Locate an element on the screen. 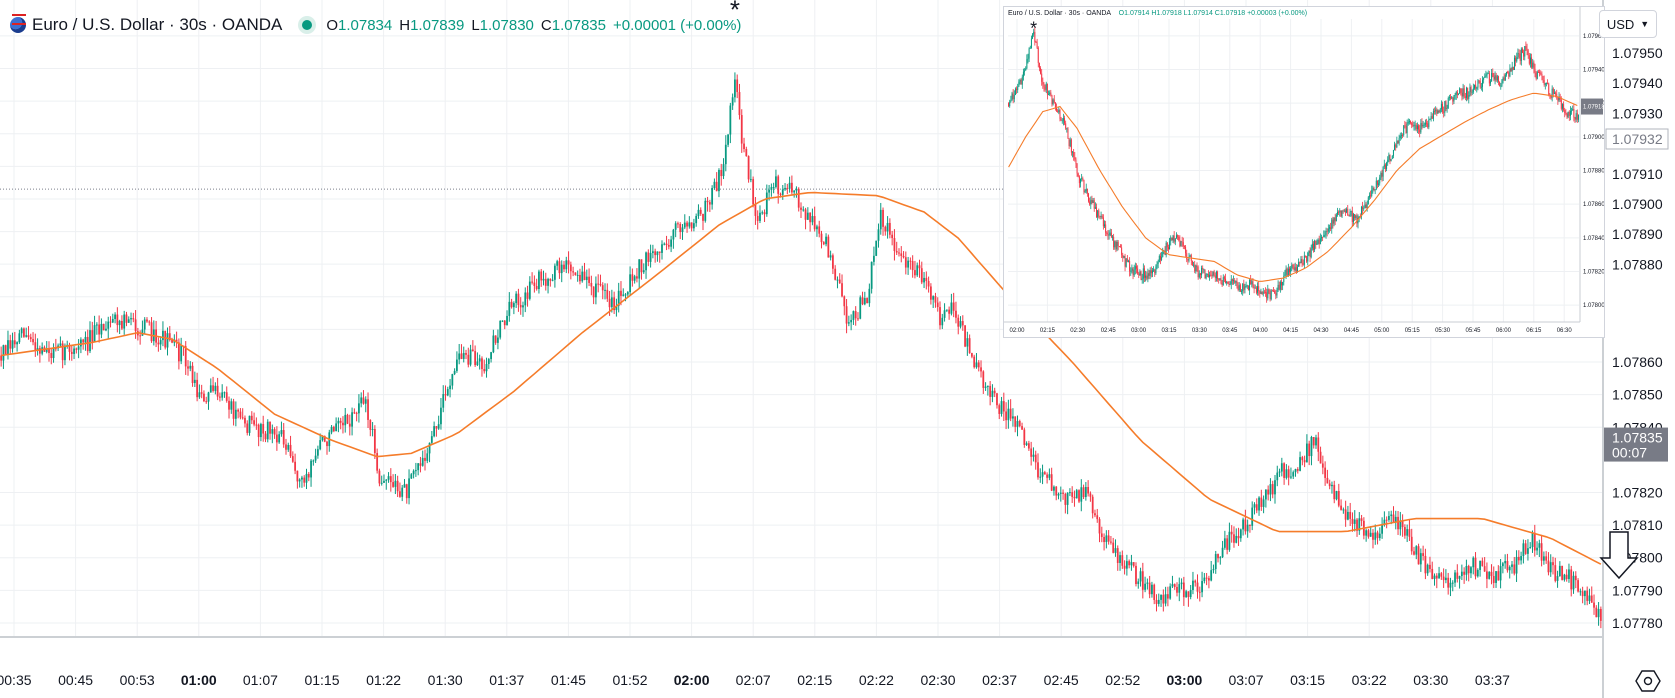  time-tick-label: 02:00 is located at coordinates (692, 680).